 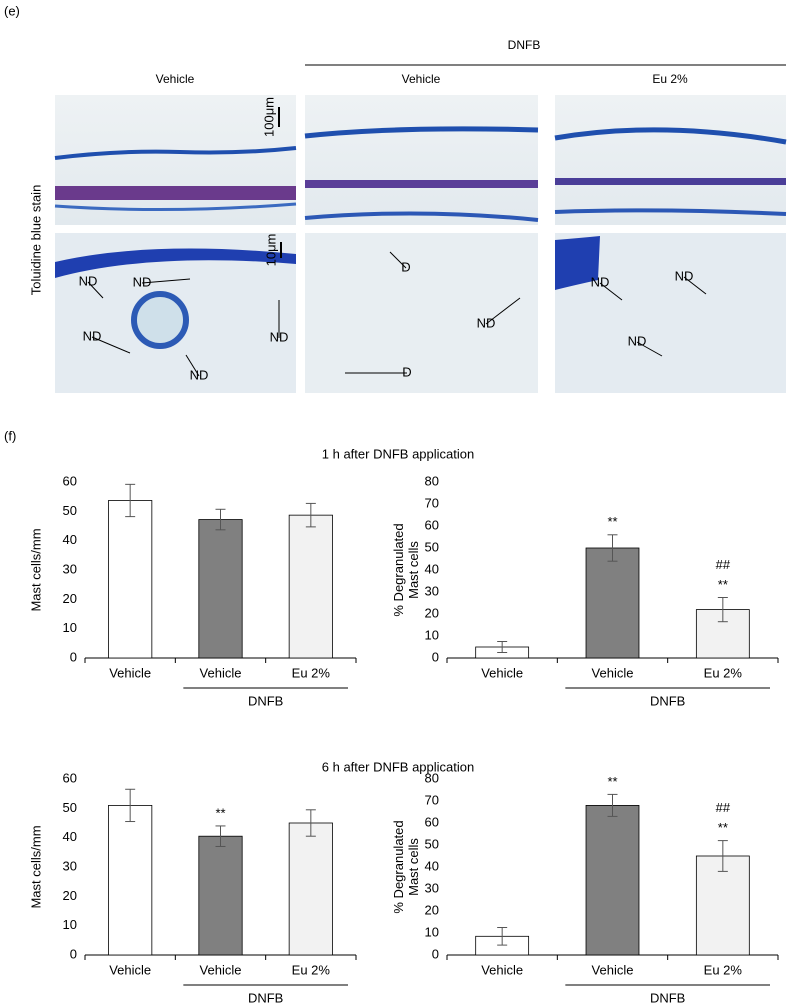 I want to click on cartilage, so click(x=175, y=193).